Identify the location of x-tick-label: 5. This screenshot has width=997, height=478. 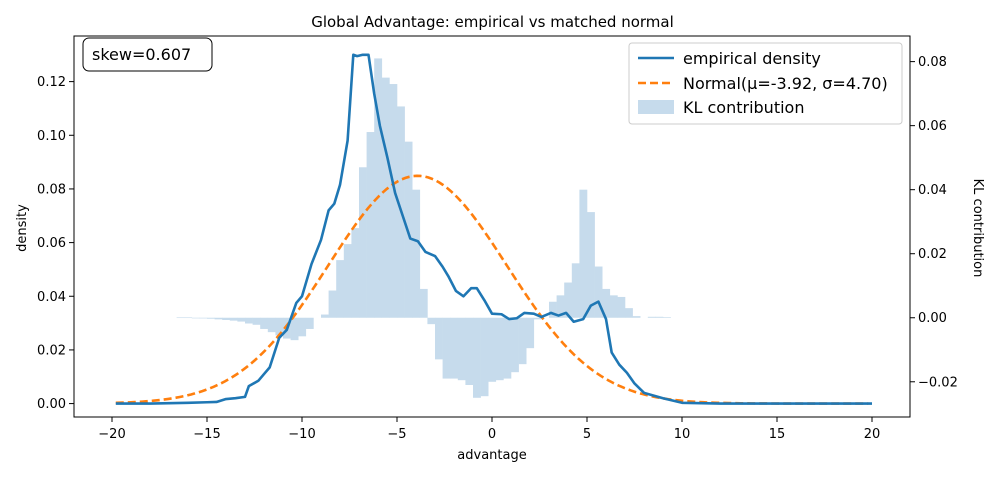
(587, 434).